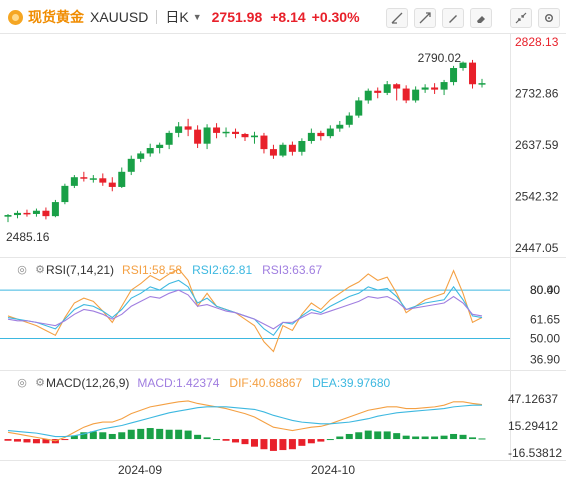 The height and width of the screenshot is (482, 566). I want to click on fullscreen-button, so click(425, 18).